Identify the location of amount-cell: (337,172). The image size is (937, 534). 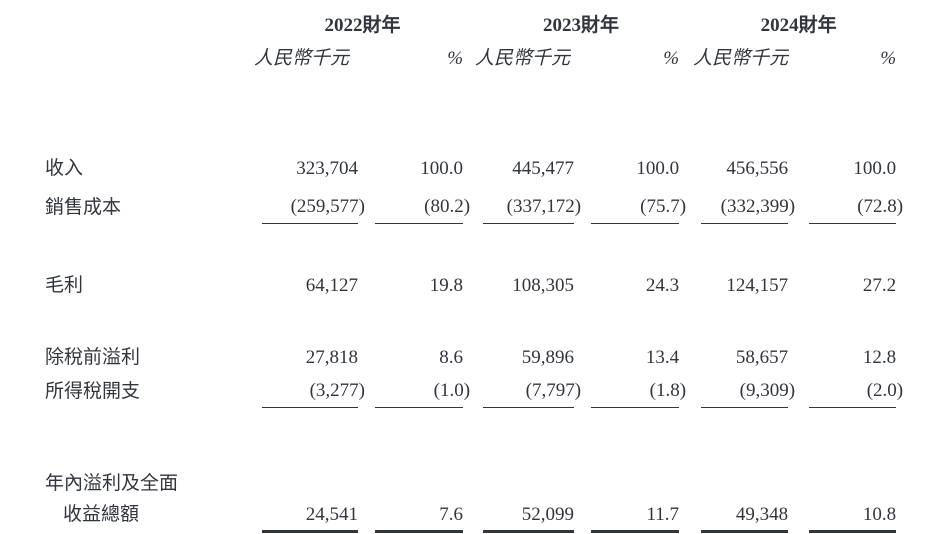
(532, 203).